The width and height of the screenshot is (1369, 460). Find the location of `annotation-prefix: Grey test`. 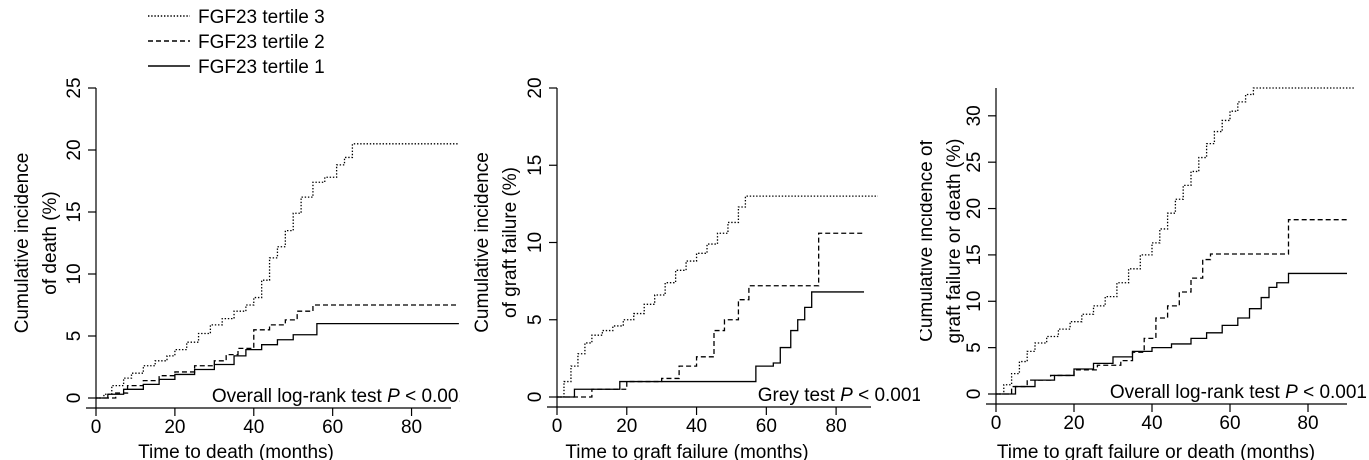

annotation-prefix: Grey test is located at coordinates (799, 395).